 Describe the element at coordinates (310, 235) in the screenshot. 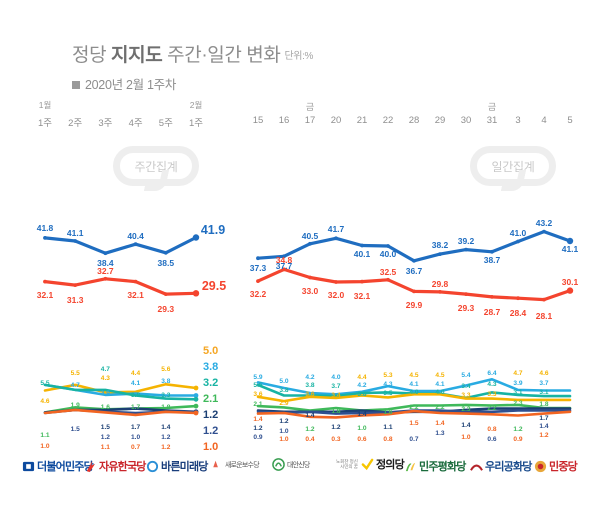

I see `value-daily-democratic-2: 40.5` at that location.